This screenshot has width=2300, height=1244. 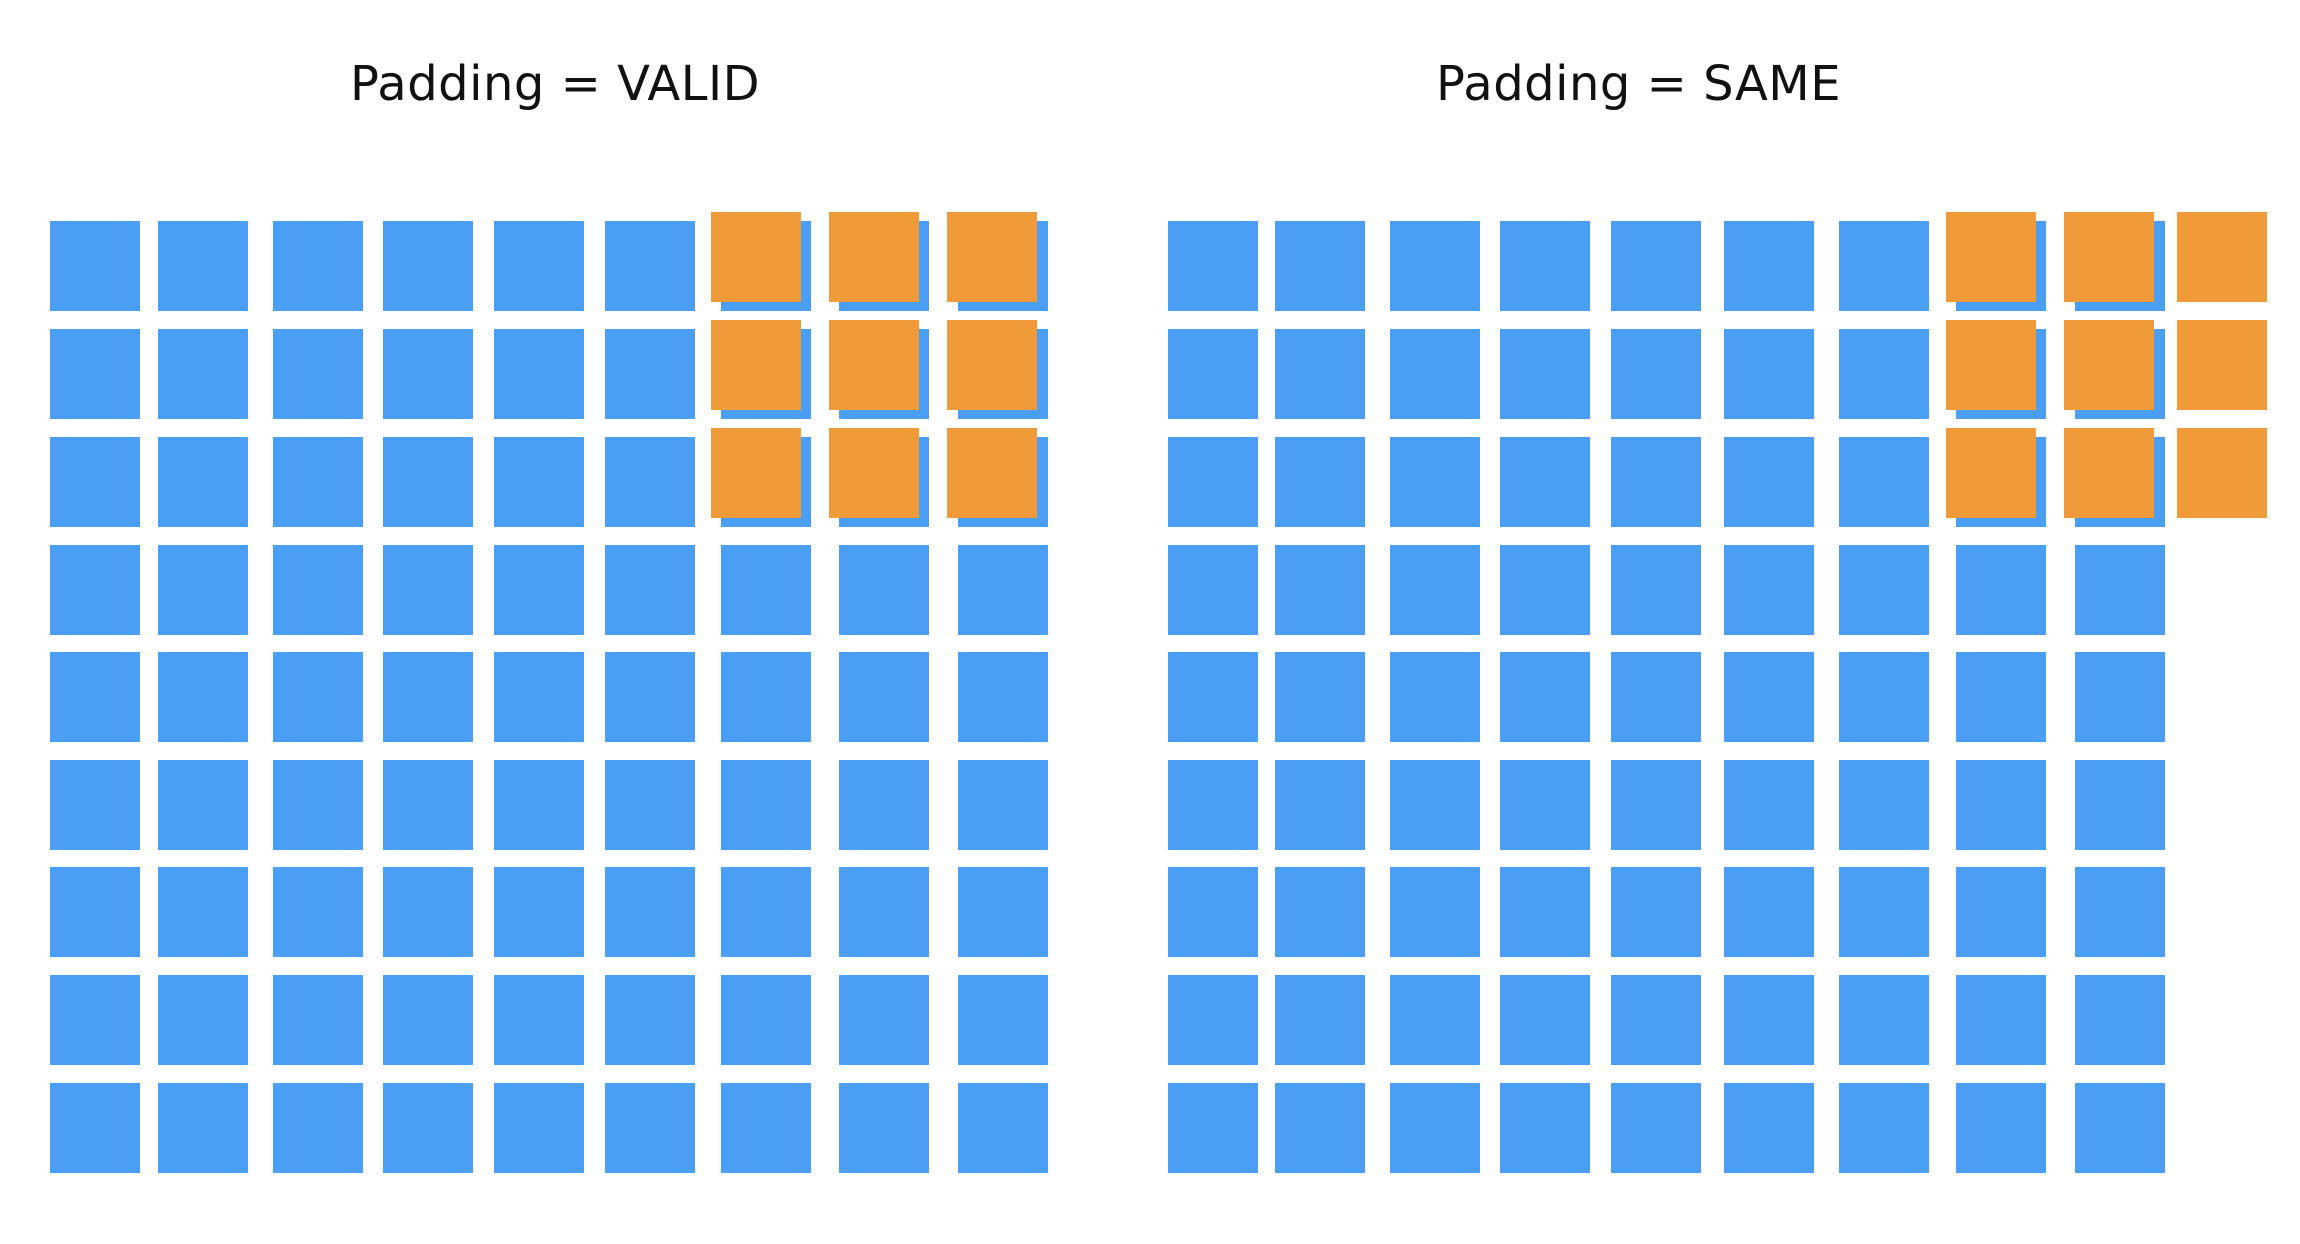 What do you see at coordinates (555, 84) in the screenshot?
I see `panel-title-valid: Padding = VALID` at bounding box center [555, 84].